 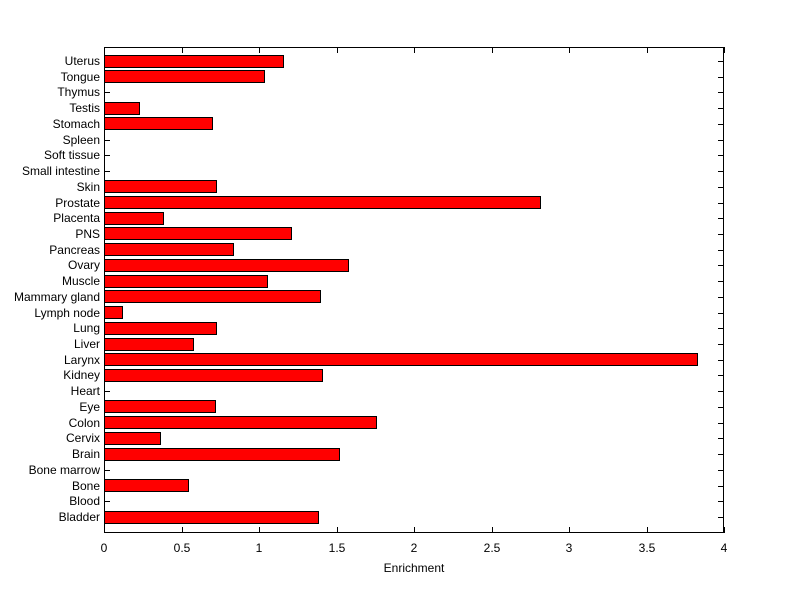 I want to click on x-tick-label: 2.5, so click(x=492, y=548).